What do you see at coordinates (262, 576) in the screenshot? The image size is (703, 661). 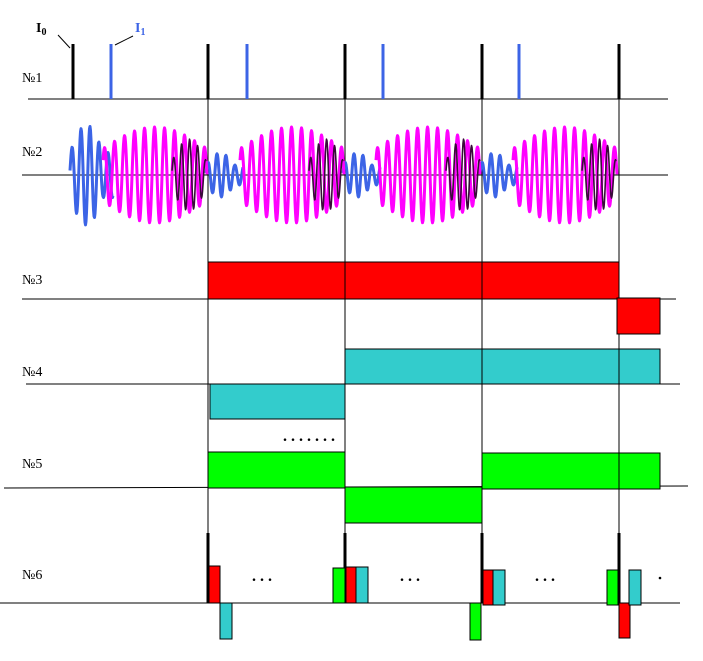 I see `row6-ellipsis-1: . . .` at bounding box center [262, 576].